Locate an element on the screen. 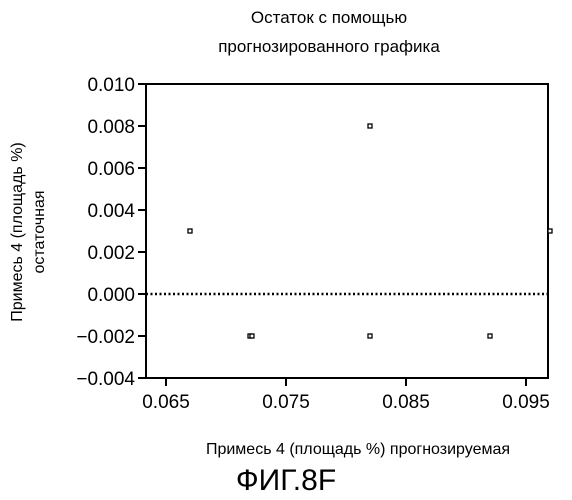 The image size is (572, 500). y-tick-label: −0.002 is located at coordinates (105, 337).